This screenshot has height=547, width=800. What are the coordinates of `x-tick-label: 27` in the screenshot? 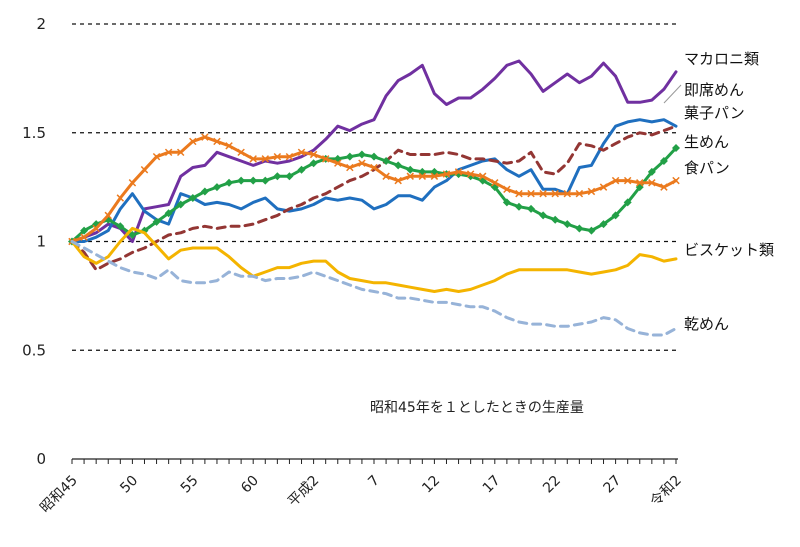 It's located at (613, 485).